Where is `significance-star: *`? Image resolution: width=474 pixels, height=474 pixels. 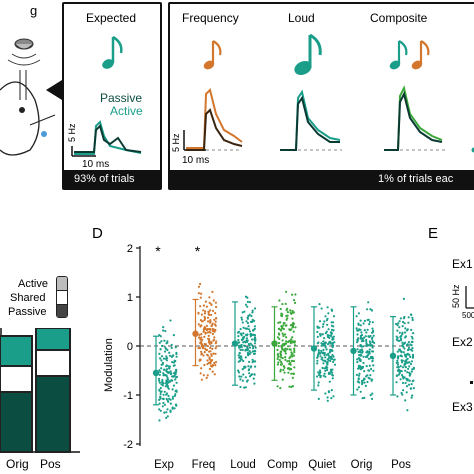
significance-star: * is located at coordinates (198, 251).